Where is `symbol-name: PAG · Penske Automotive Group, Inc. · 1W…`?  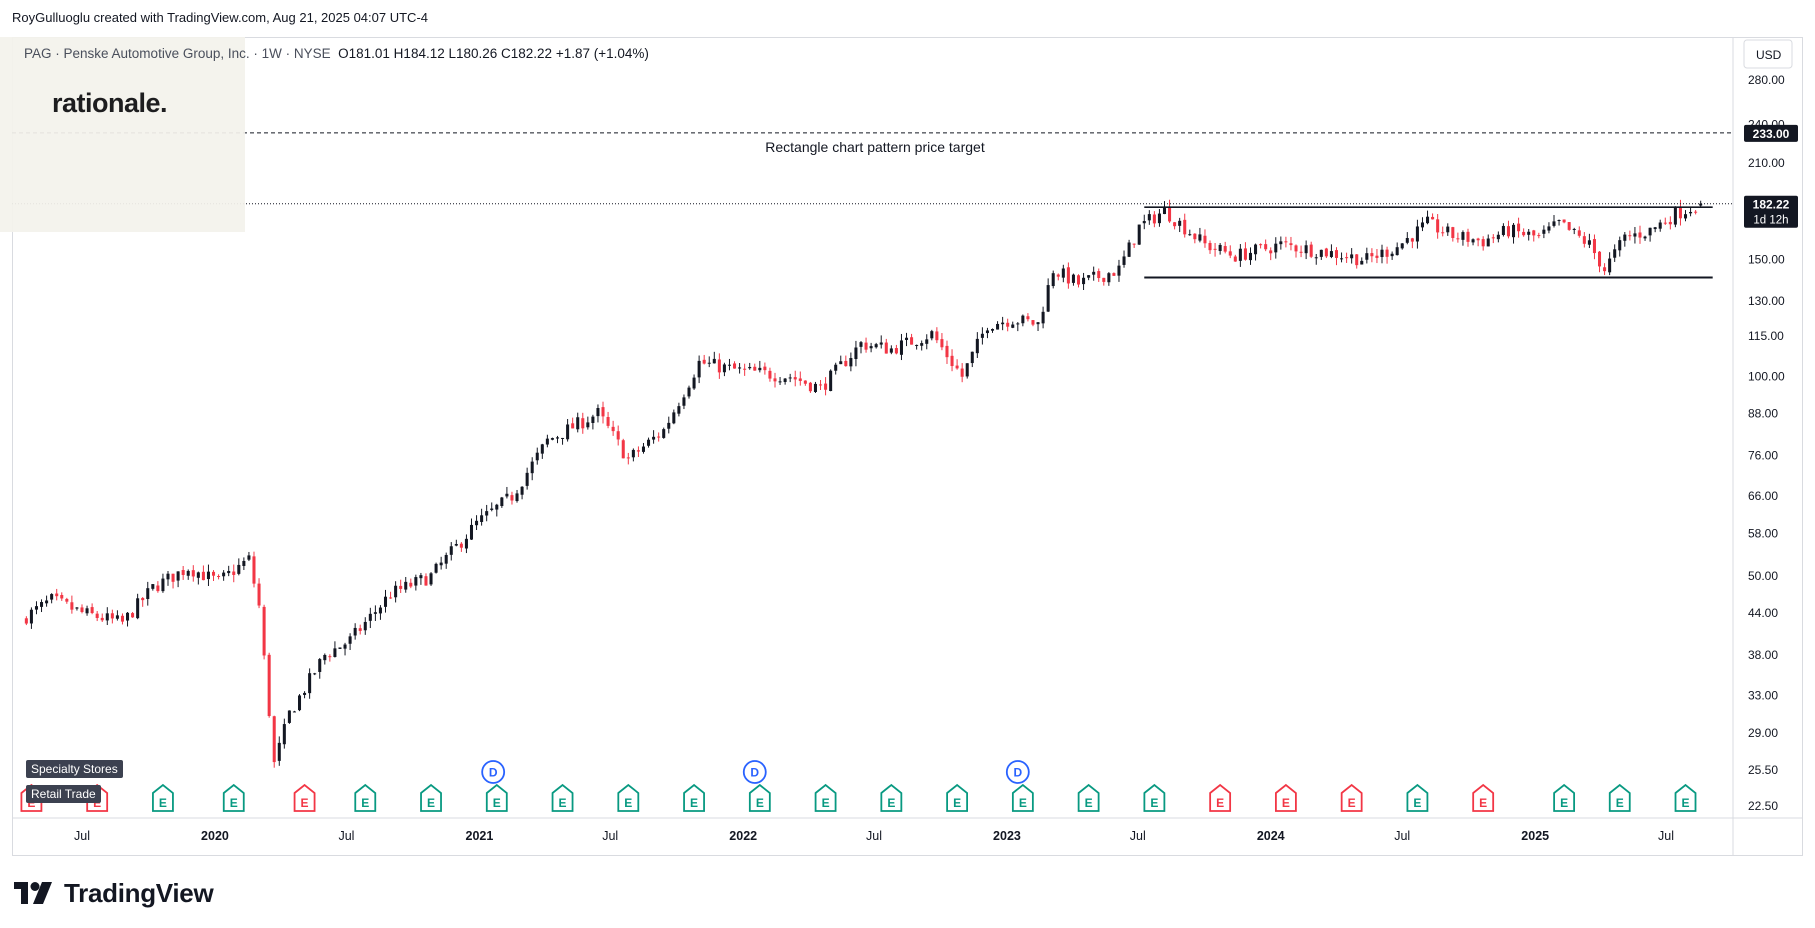 symbol-name: PAG · Penske Automotive Group, Inc. · 1W… is located at coordinates (177, 53).